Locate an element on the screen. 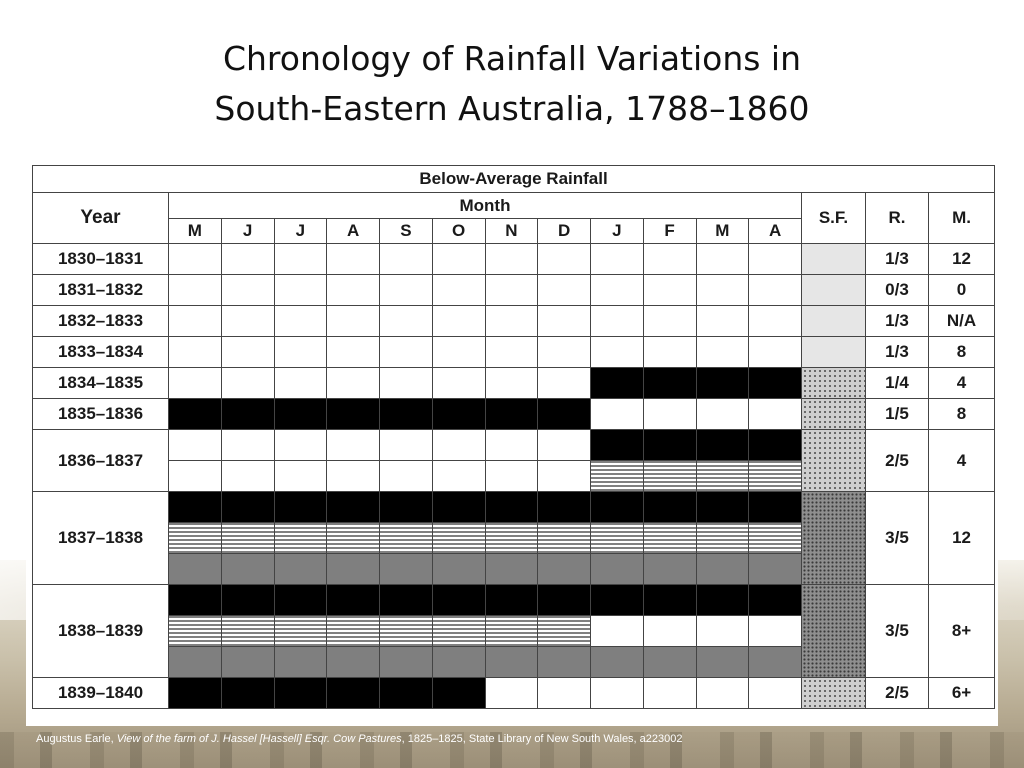 This screenshot has width=1024, height=768. m-cell: 8 is located at coordinates (961, 352).